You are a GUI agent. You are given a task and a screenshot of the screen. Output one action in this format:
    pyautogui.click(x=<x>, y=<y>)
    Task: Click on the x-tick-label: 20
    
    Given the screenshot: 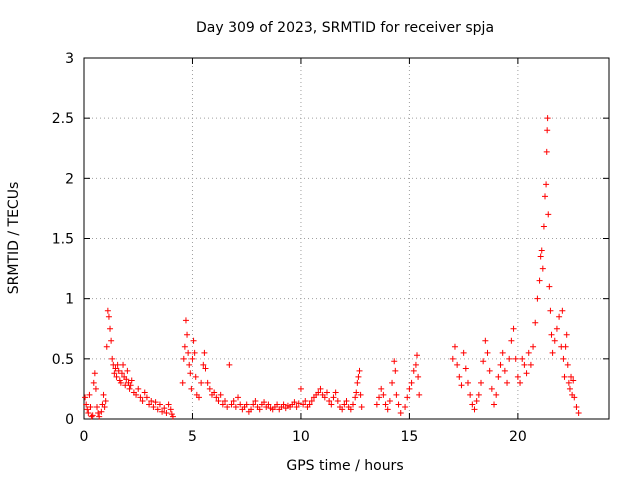 What is the action you would take?
    pyautogui.click(x=518, y=437)
    